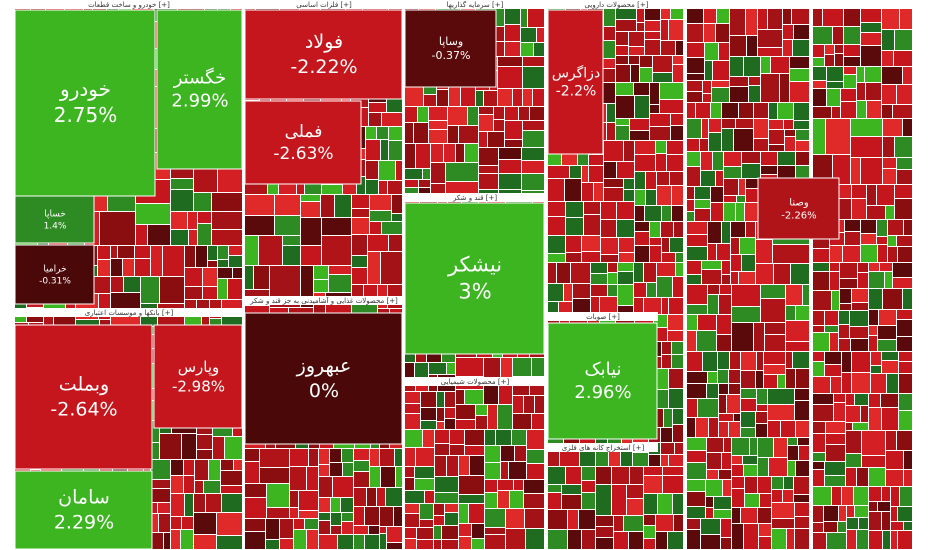 The width and height of the screenshot is (930, 550). What do you see at coordinates (304, 132) in the screenshot?
I see `stock-name: فملی` at bounding box center [304, 132].